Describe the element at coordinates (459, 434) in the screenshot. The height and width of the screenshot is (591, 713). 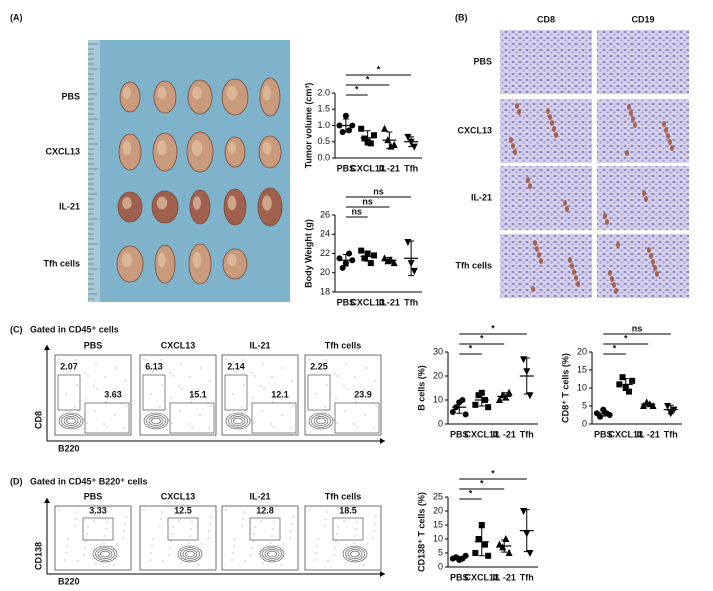
I see `x-tick-label: PBS` at that location.